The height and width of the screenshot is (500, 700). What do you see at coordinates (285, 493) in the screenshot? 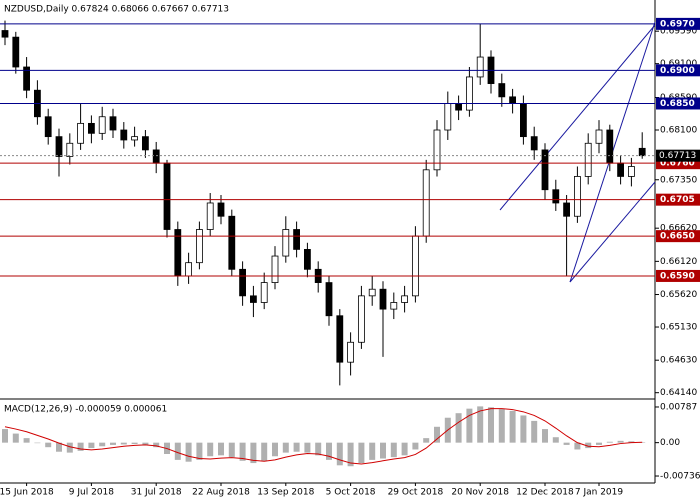
I see `x-tick-label: 13 Sep 2018` at bounding box center [285, 493].